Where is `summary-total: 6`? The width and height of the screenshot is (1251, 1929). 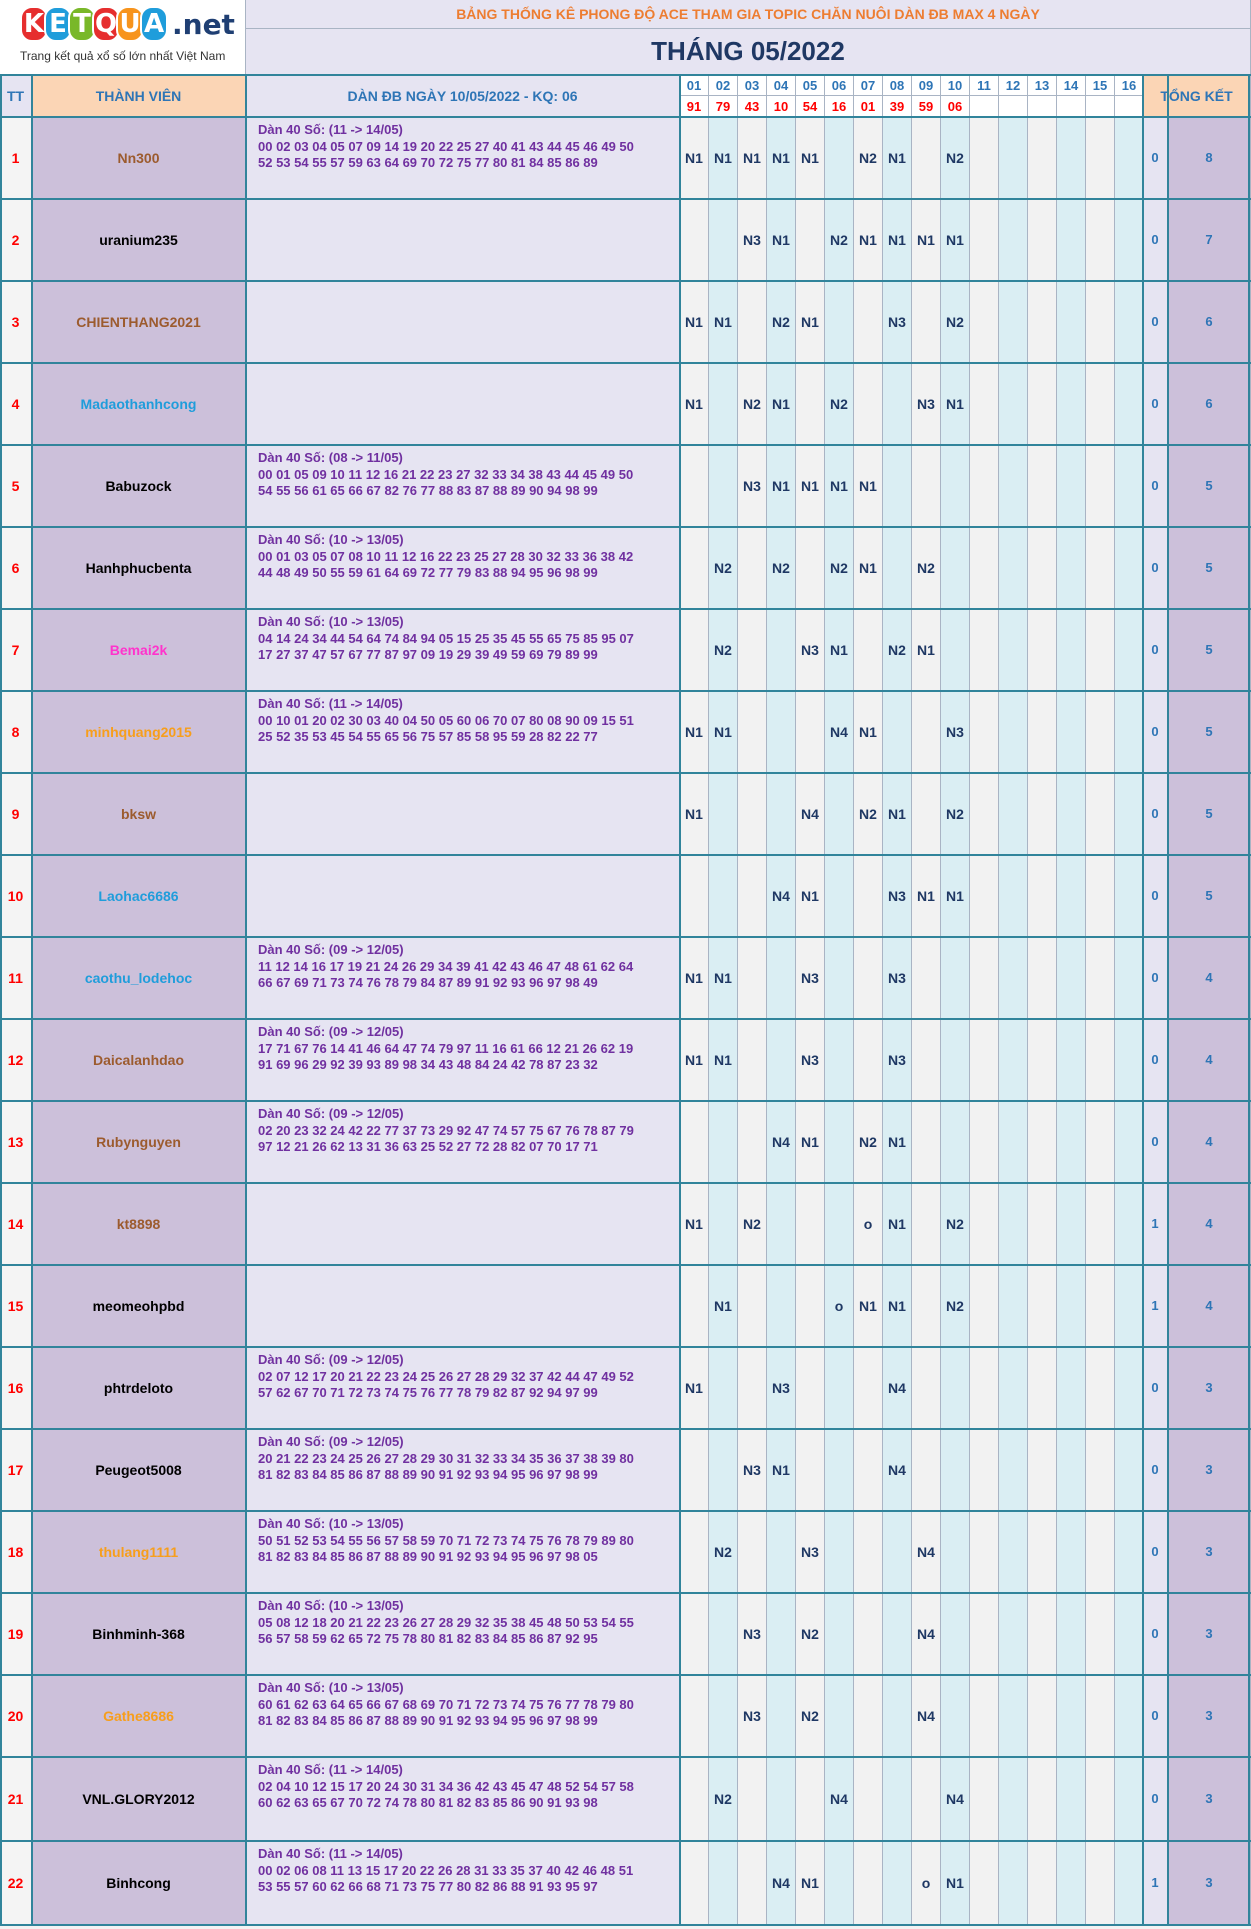
summary-total: 6 is located at coordinates (1209, 404).